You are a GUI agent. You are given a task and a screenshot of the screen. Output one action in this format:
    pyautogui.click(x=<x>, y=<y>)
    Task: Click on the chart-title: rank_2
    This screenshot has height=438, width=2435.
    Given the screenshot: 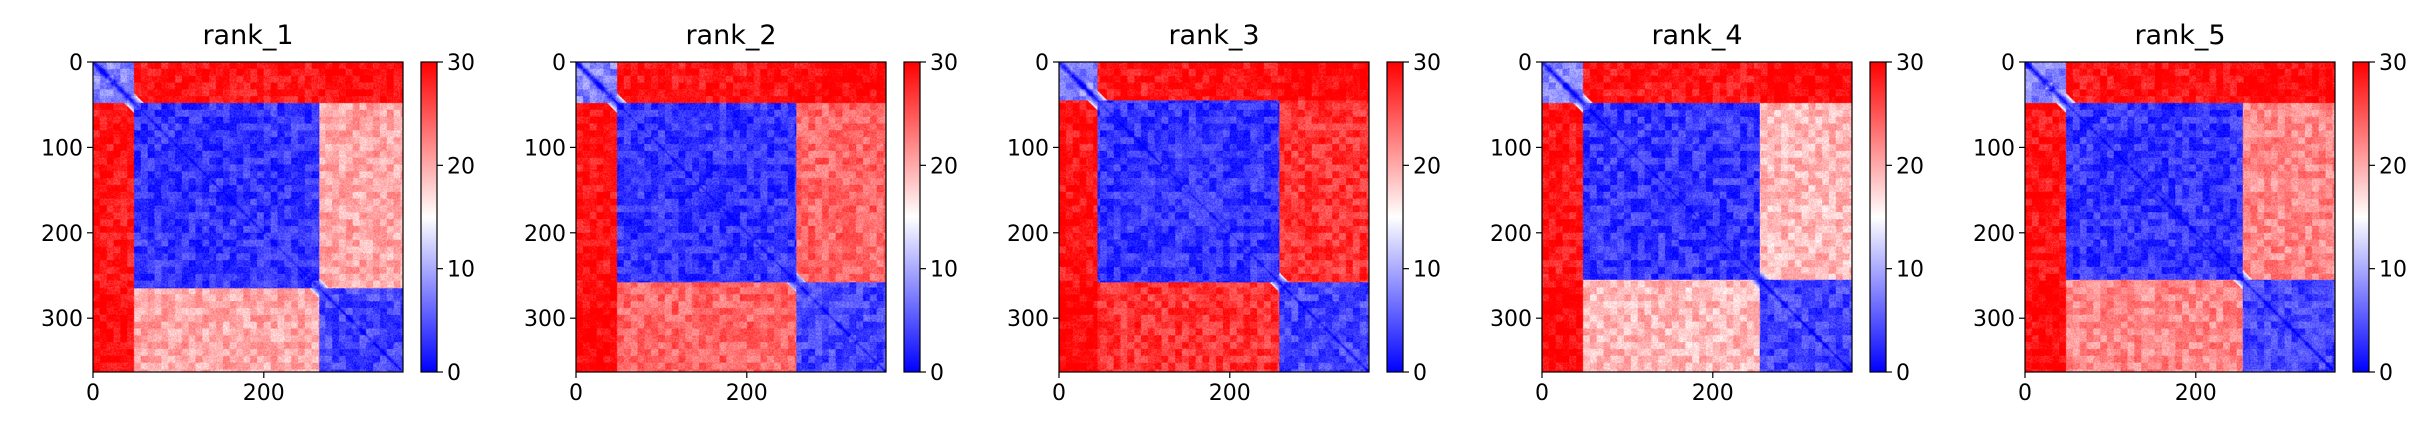 What is the action you would take?
    pyautogui.click(x=730, y=35)
    